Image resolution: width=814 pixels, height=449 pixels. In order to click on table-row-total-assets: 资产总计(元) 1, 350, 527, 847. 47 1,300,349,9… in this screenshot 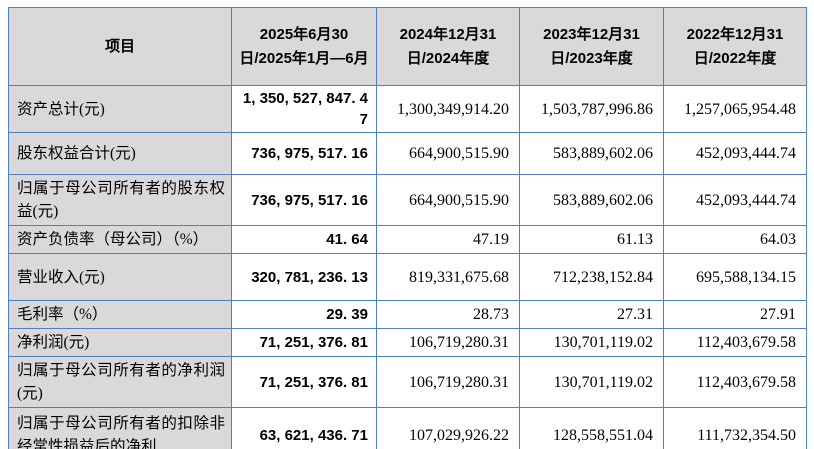, I will do `click(407, 109)`.